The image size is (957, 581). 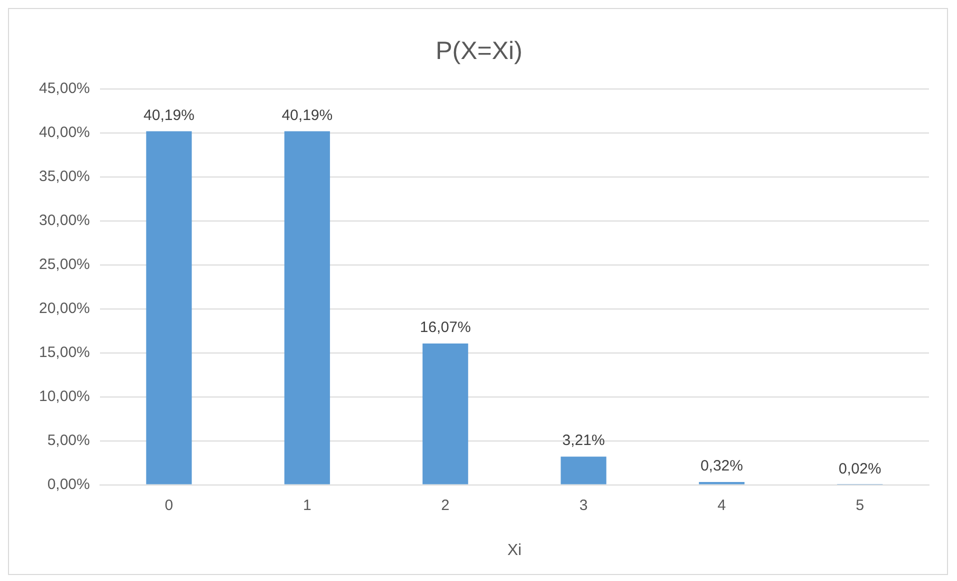 I want to click on y-tick-label: 20,00%, so click(x=64, y=309).